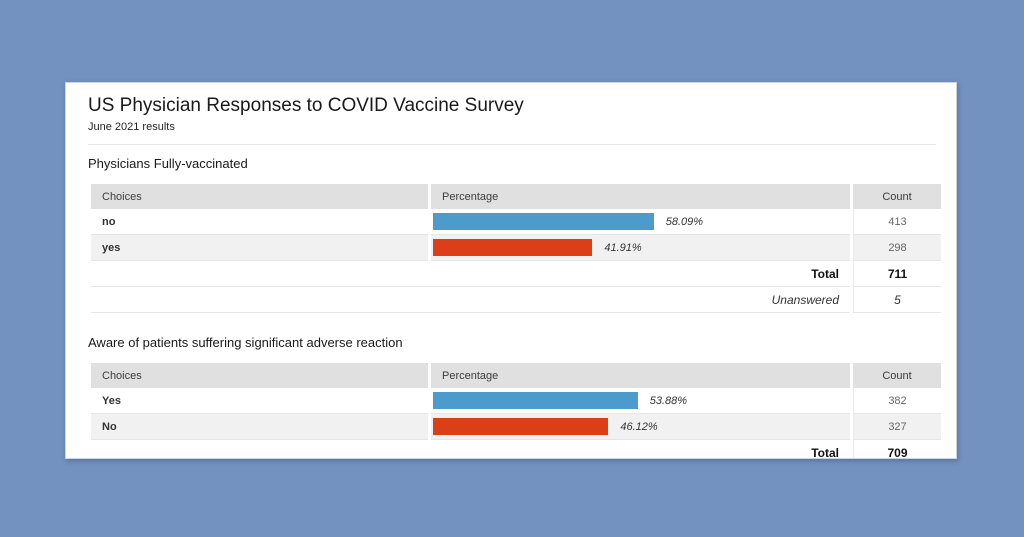  I want to click on choice-label: No, so click(259, 427).